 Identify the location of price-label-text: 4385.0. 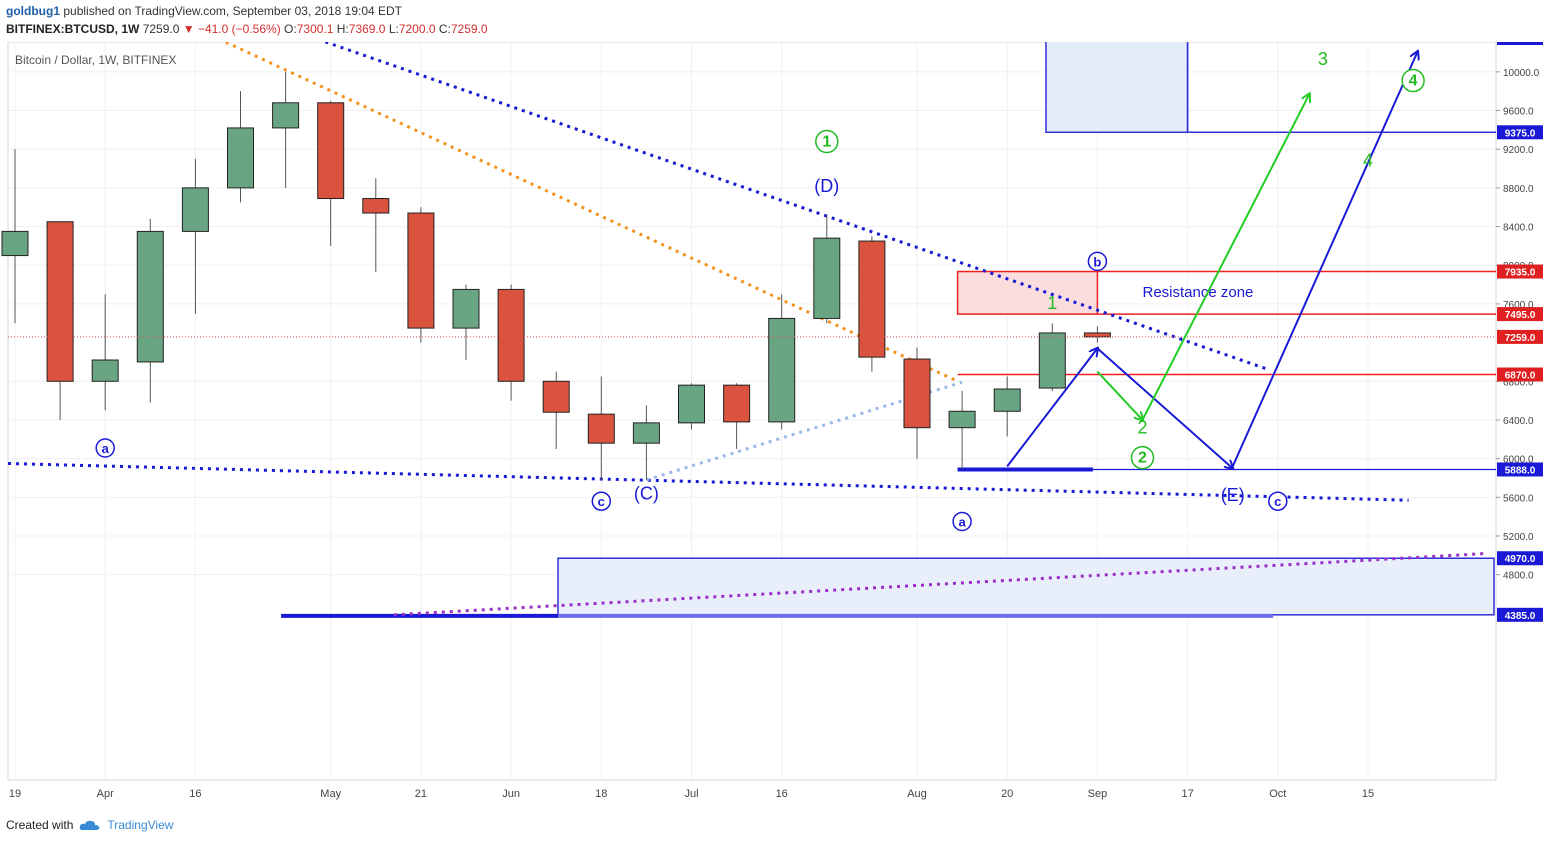
(1520, 616).